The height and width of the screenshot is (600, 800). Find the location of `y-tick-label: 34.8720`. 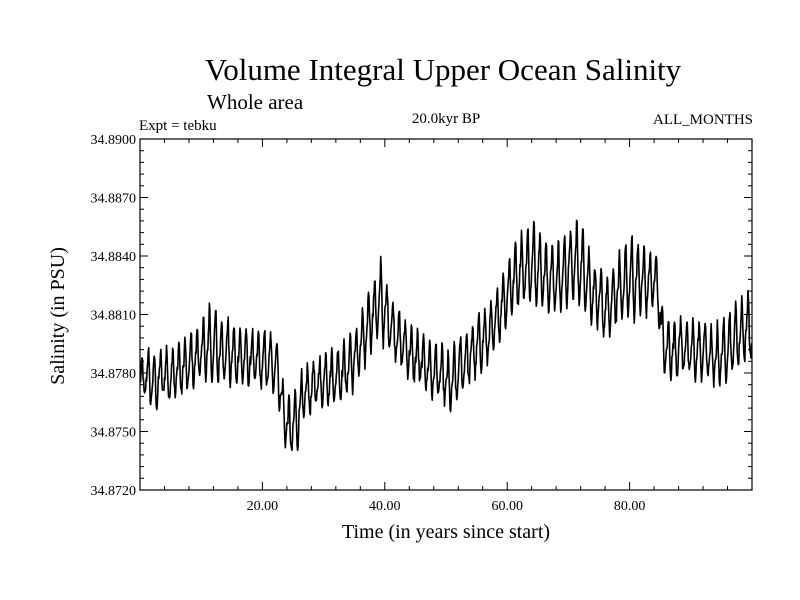

y-tick-label: 34.8720 is located at coordinates (114, 491).